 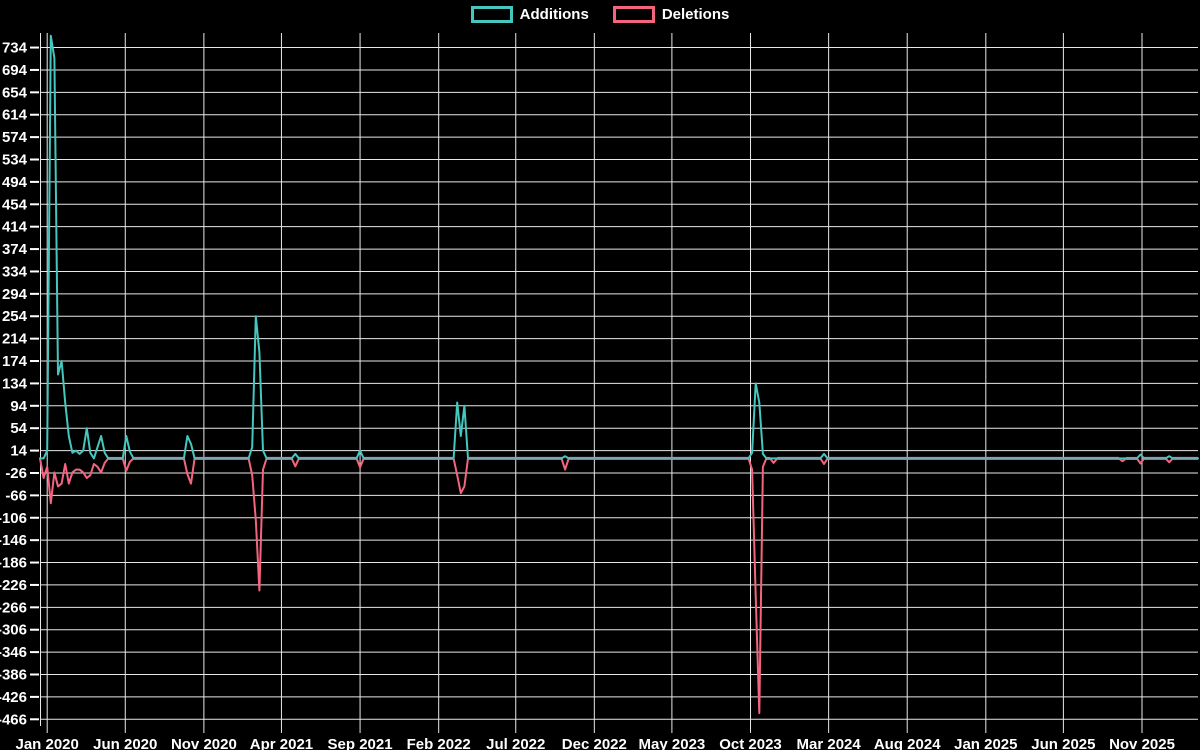 What do you see at coordinates (15, 383) in the screenshot?
I see `y-tick-label: 134` at bounding box center [15, 383].